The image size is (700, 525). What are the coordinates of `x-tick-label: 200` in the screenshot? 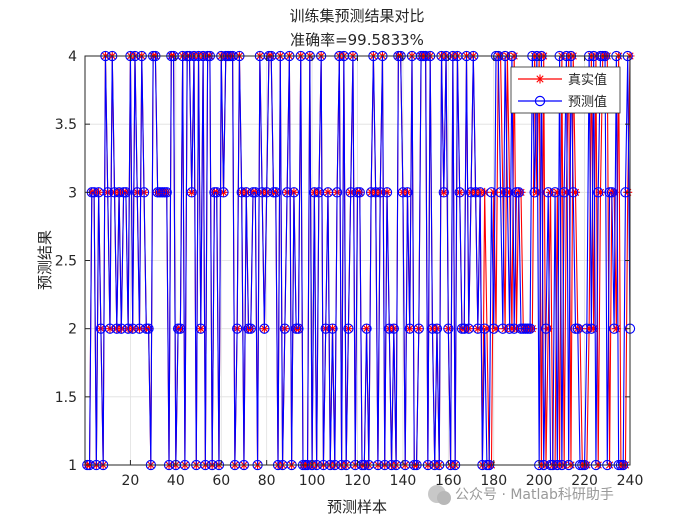 It's located at (539, 481).